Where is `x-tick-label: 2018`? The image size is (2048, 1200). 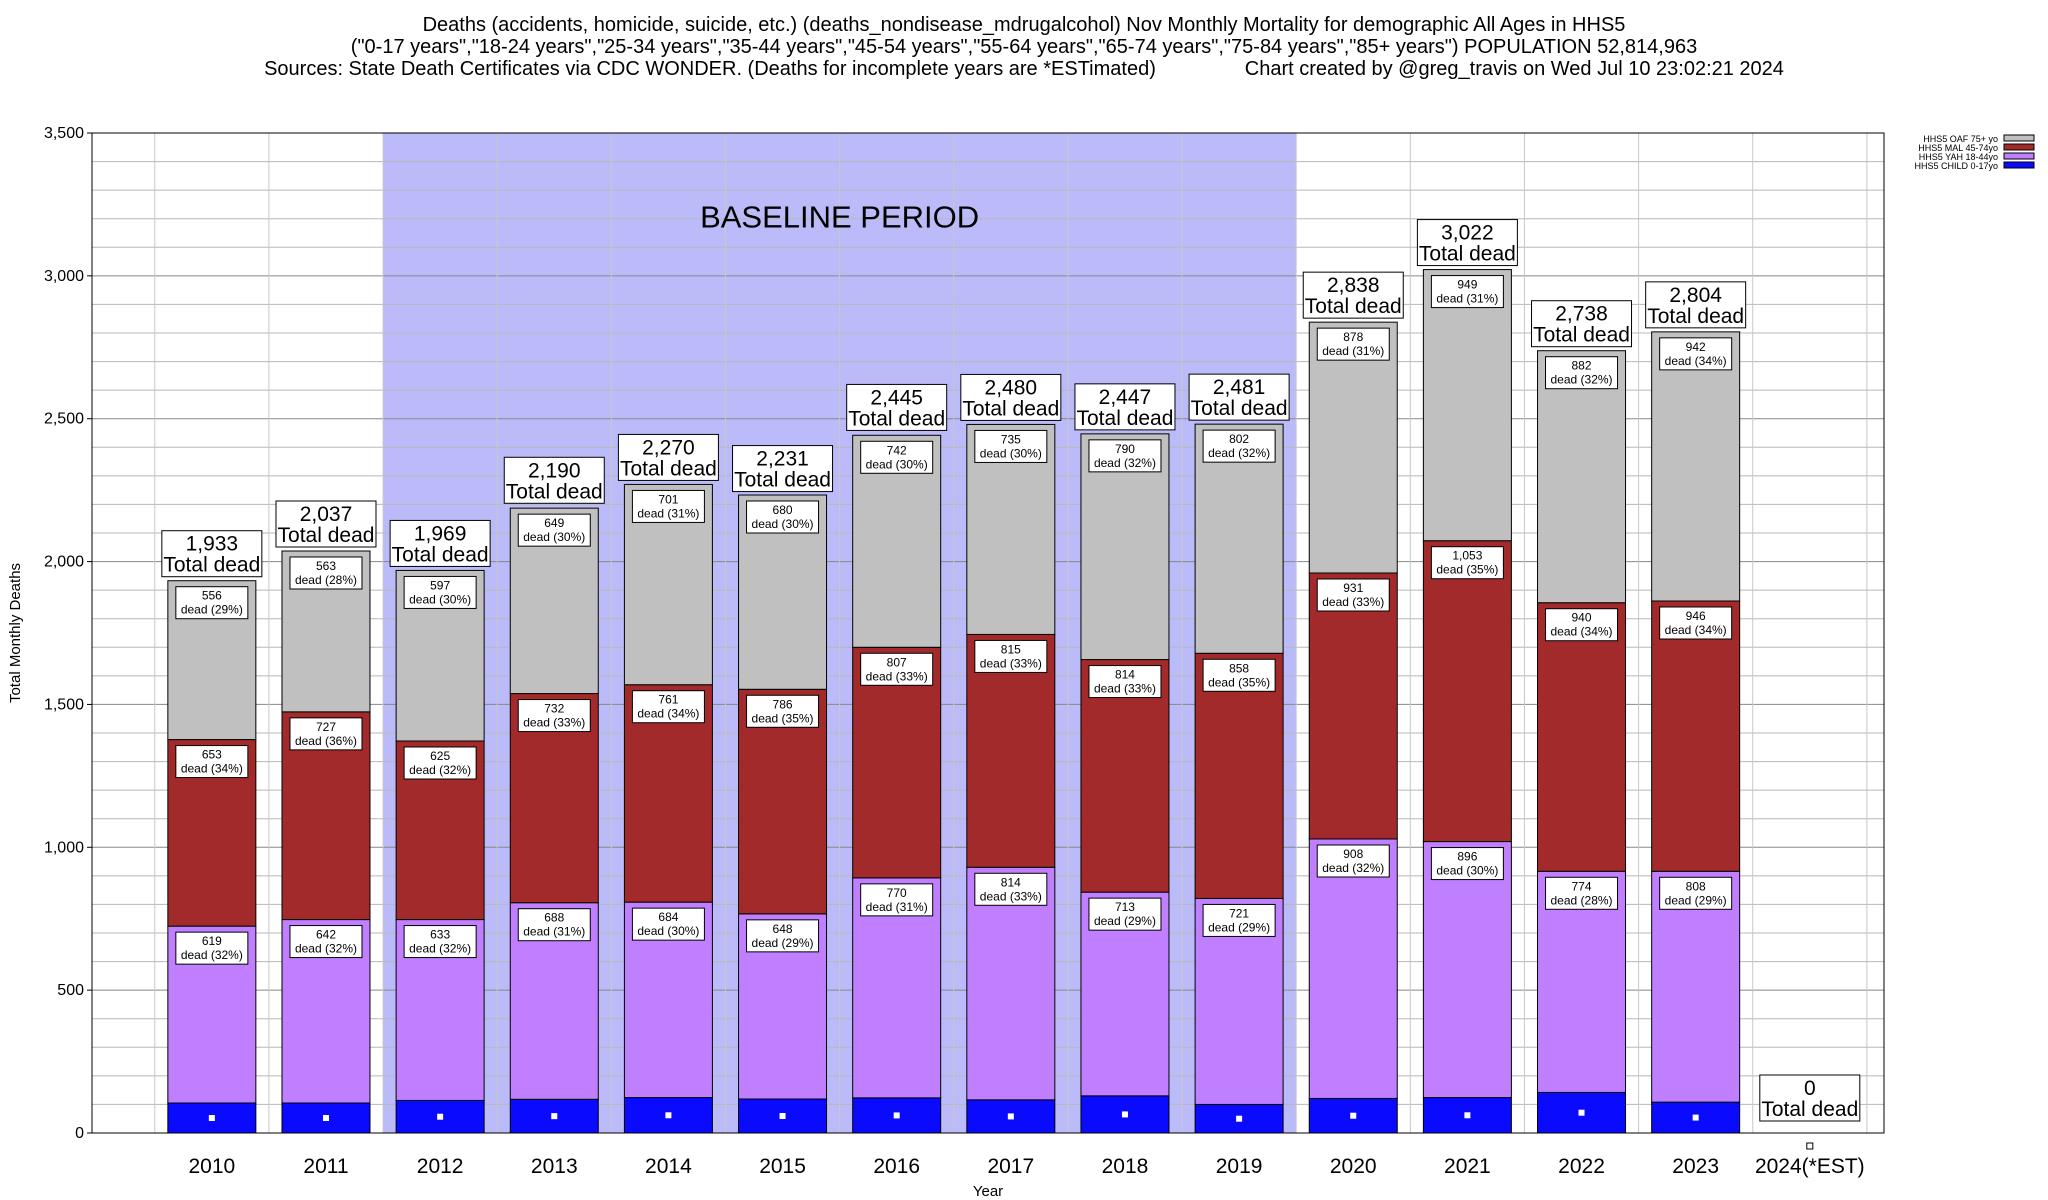 x-tick-label: 2018 is located at coordinates (1125, 1166).